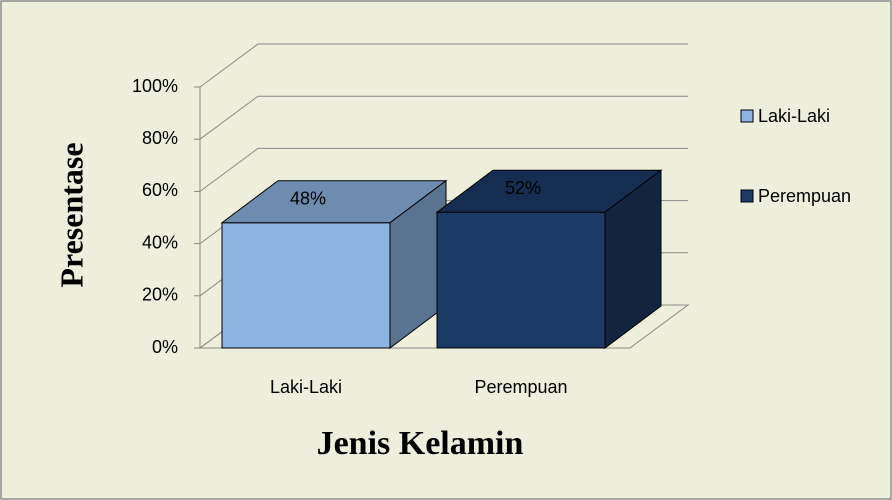 The image size is (892, 500). What do you see at coordinates (160, 190) in the screenshot?
I see `y-tick-label: 60%` at bounding box center [160, 190].